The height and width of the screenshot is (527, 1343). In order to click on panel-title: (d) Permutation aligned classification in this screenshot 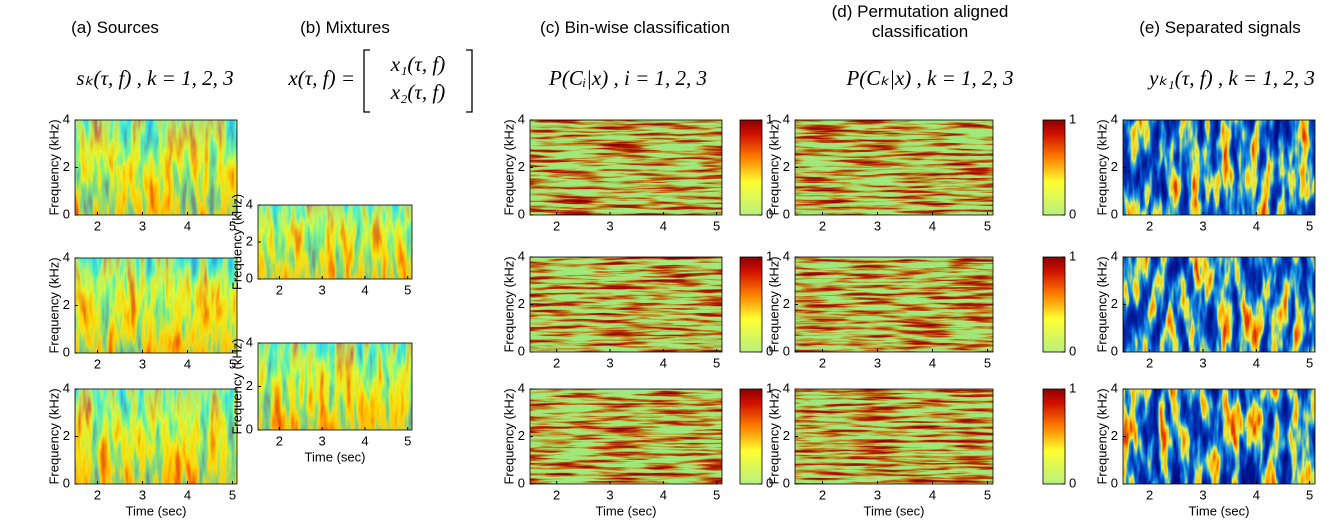, I will do `click(920, 21)`.